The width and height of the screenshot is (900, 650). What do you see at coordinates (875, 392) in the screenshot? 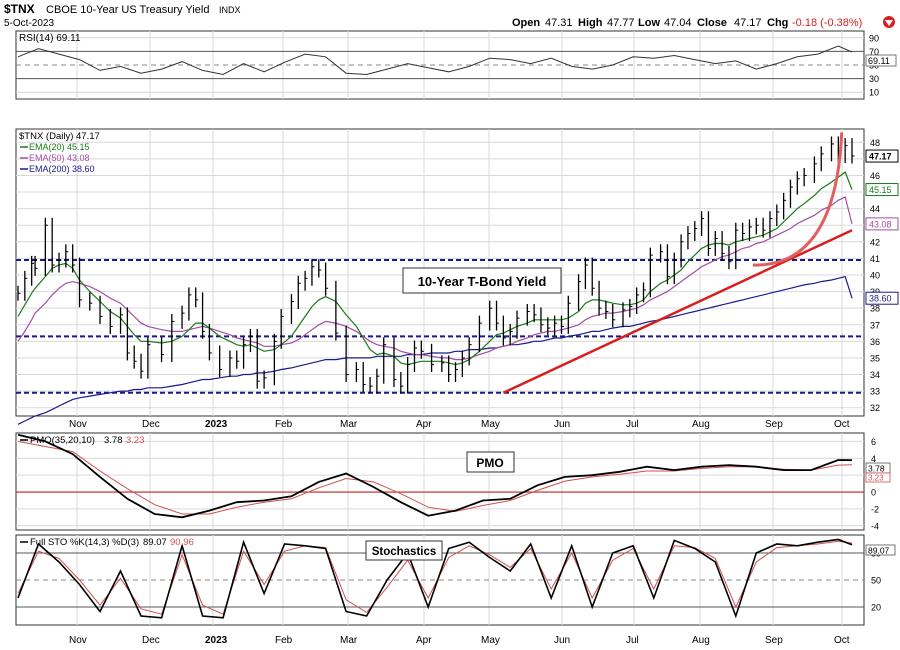
I see `price-tick-label: 33` at bounding box center [875, 392].